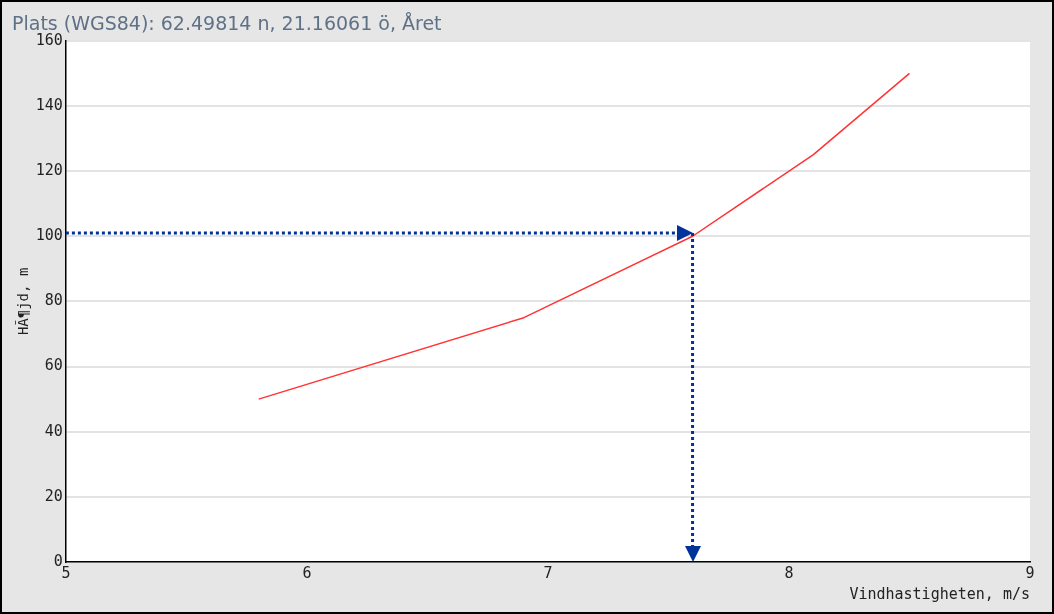  Describe the element at coordinates (789, 572) in the screenshot. I see `x-tick-label: 8` at that location.